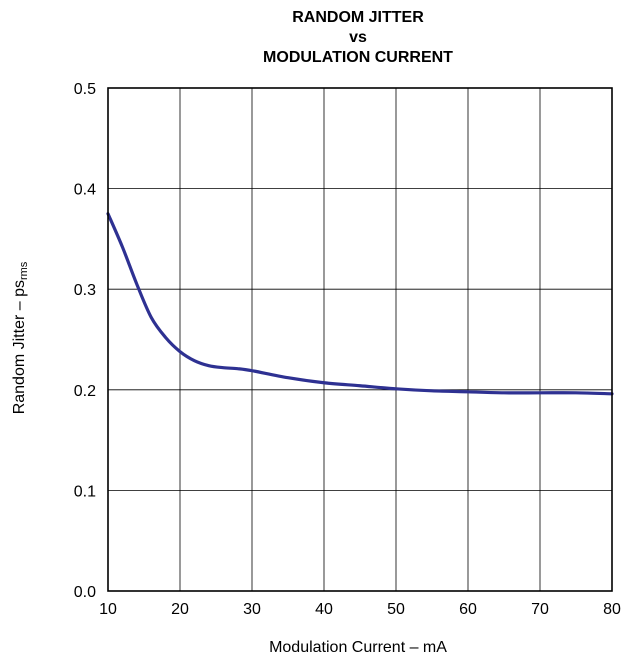  What do you see at coordinates (85, 391) in the screenshot?
I see `y-tick-label: 0.2` at bounding box center [85, 391].